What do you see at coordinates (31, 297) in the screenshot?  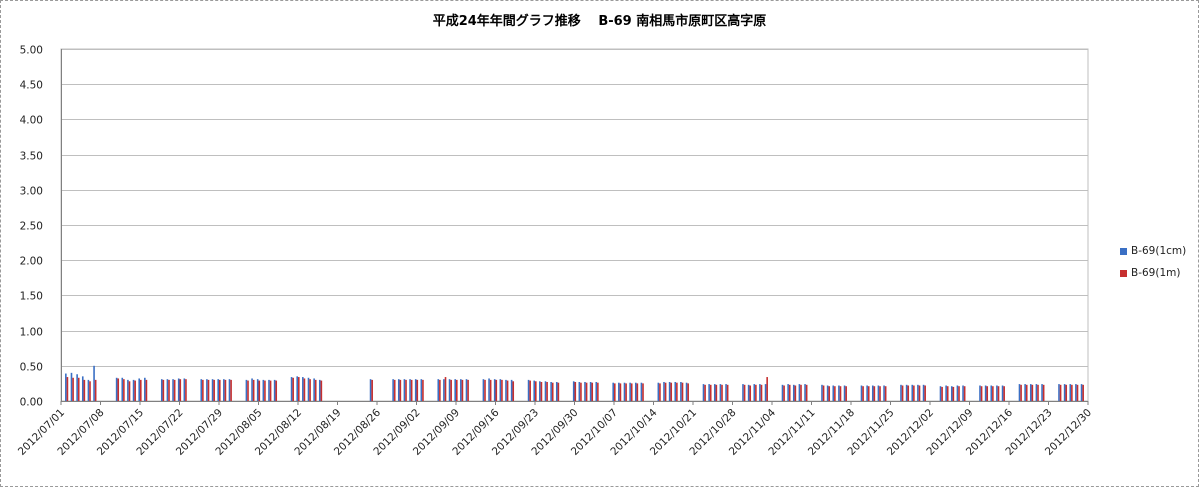 I see `y-tick-label-3: 1.50` at bounding box center [31, 297].